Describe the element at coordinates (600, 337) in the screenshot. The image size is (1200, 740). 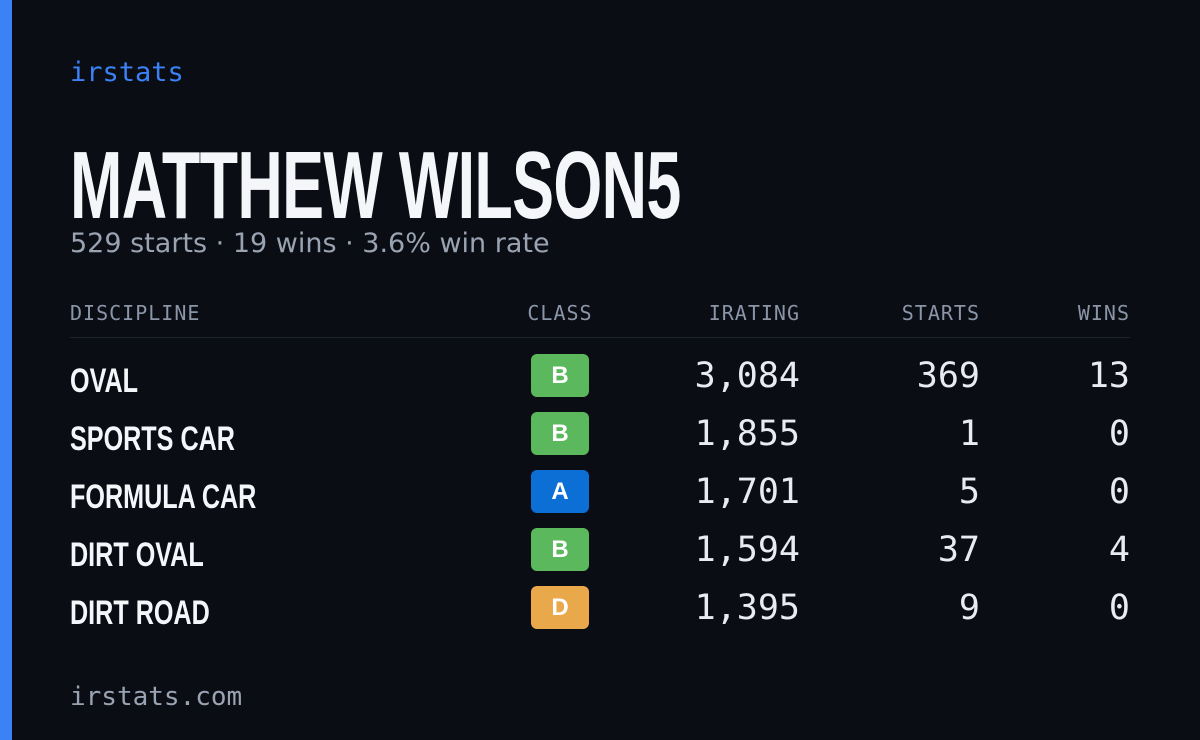
I see `header-rule` at that location.